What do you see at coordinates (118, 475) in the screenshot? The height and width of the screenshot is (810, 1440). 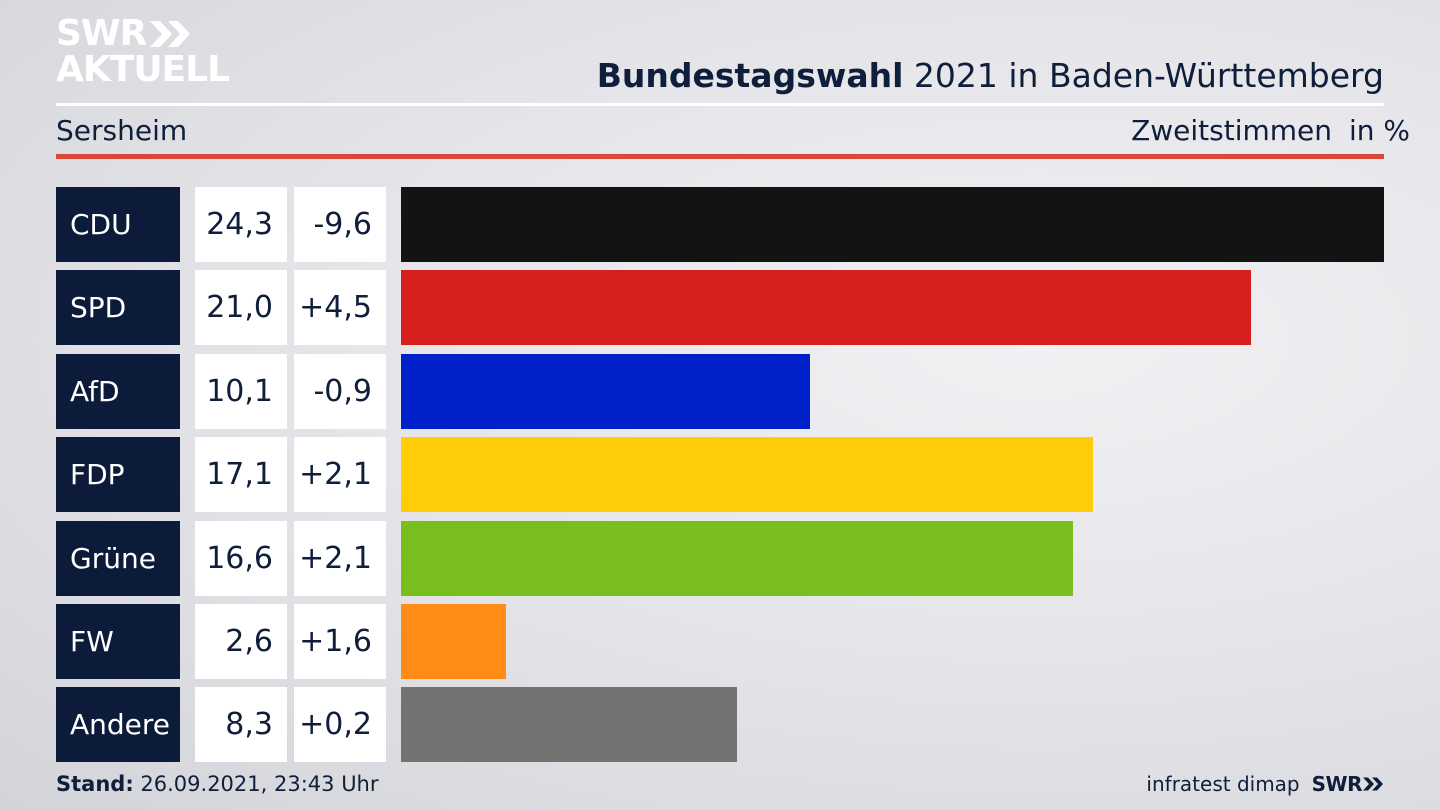 I see `party-label: FDP` at bounding box center [118, 475].